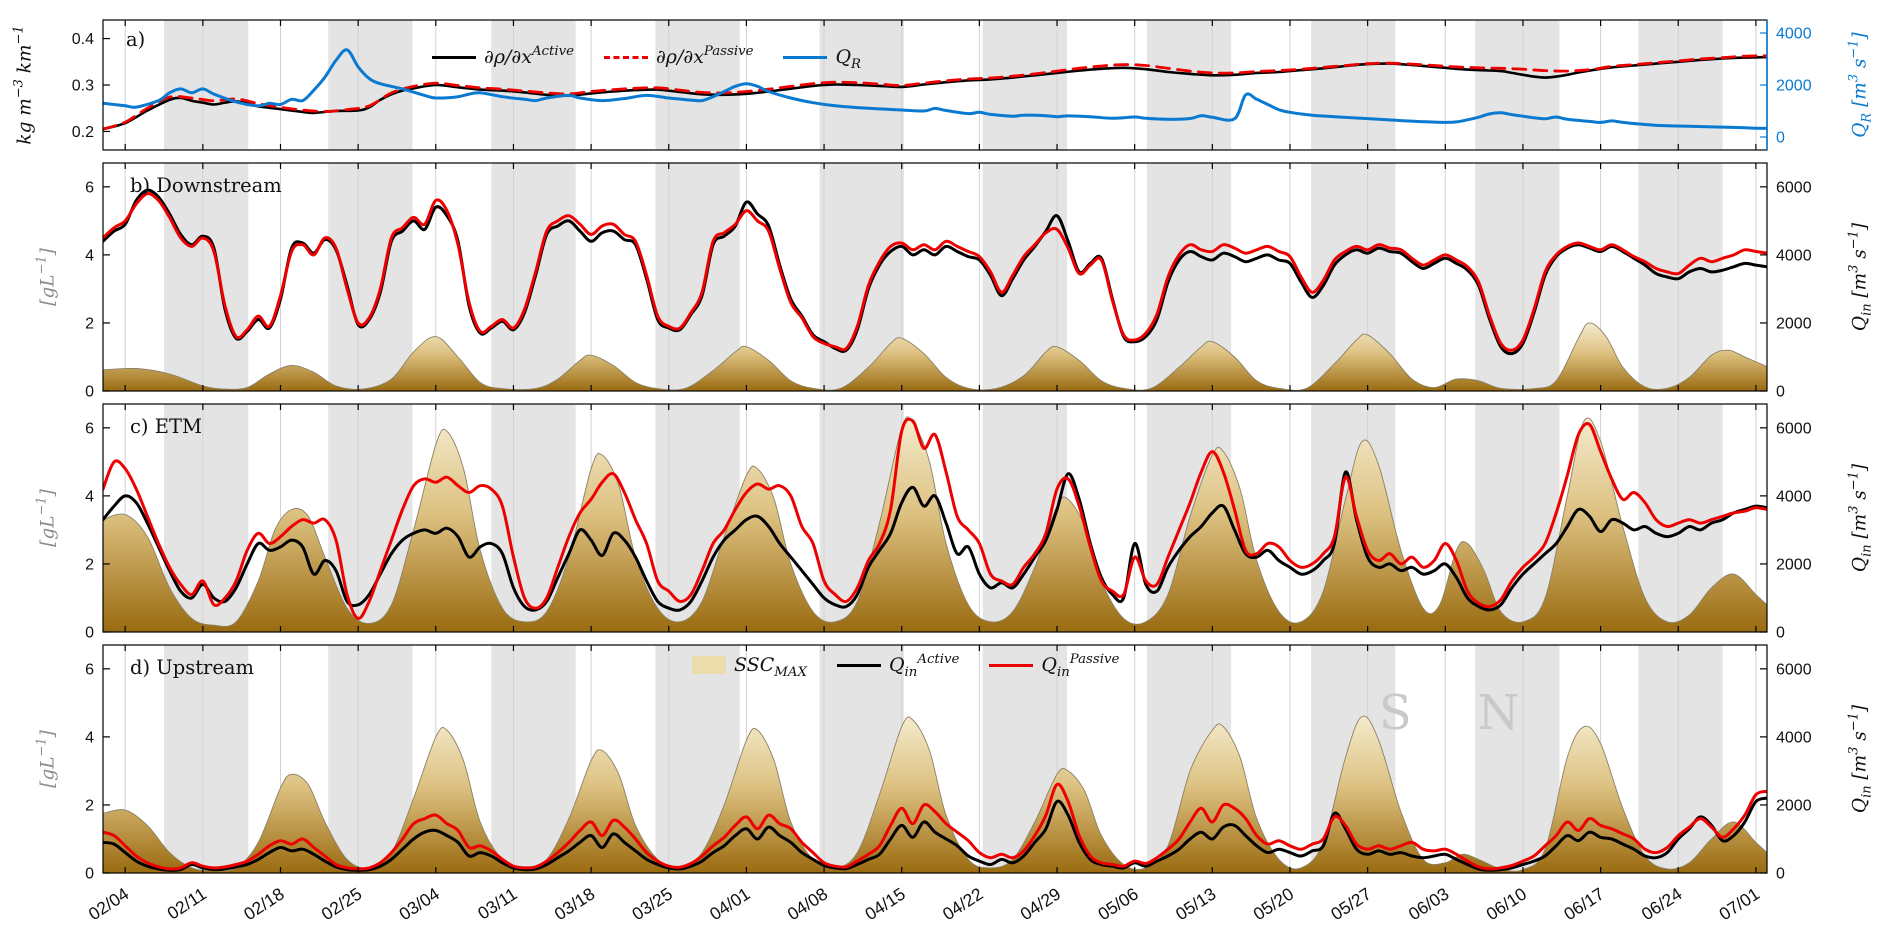 This screenshot has width=1892, height=946. Describe the element at coordinates (89, 428) in the screenshot. I see `y-tick-label: 6` at that location.